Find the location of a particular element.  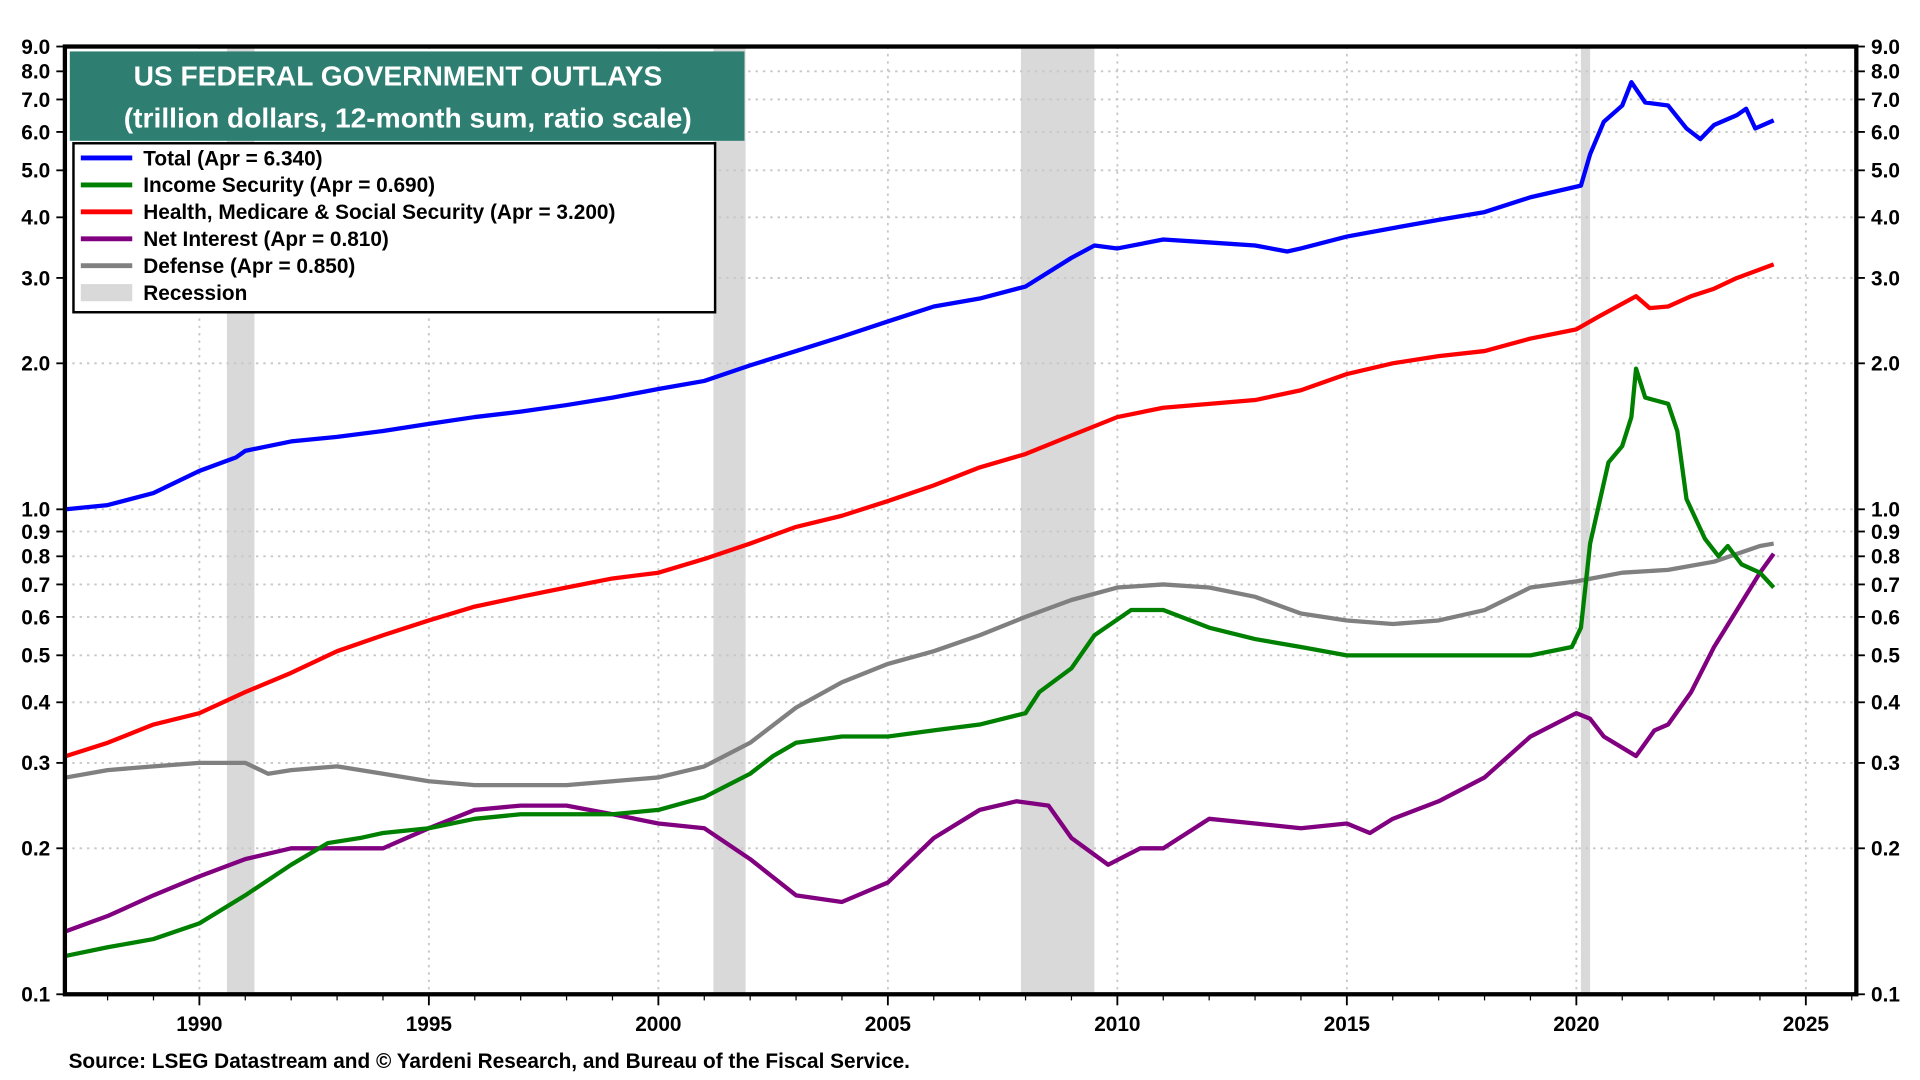

y-tick-label-right: 0.1 is located at coordinates (1885, 995).